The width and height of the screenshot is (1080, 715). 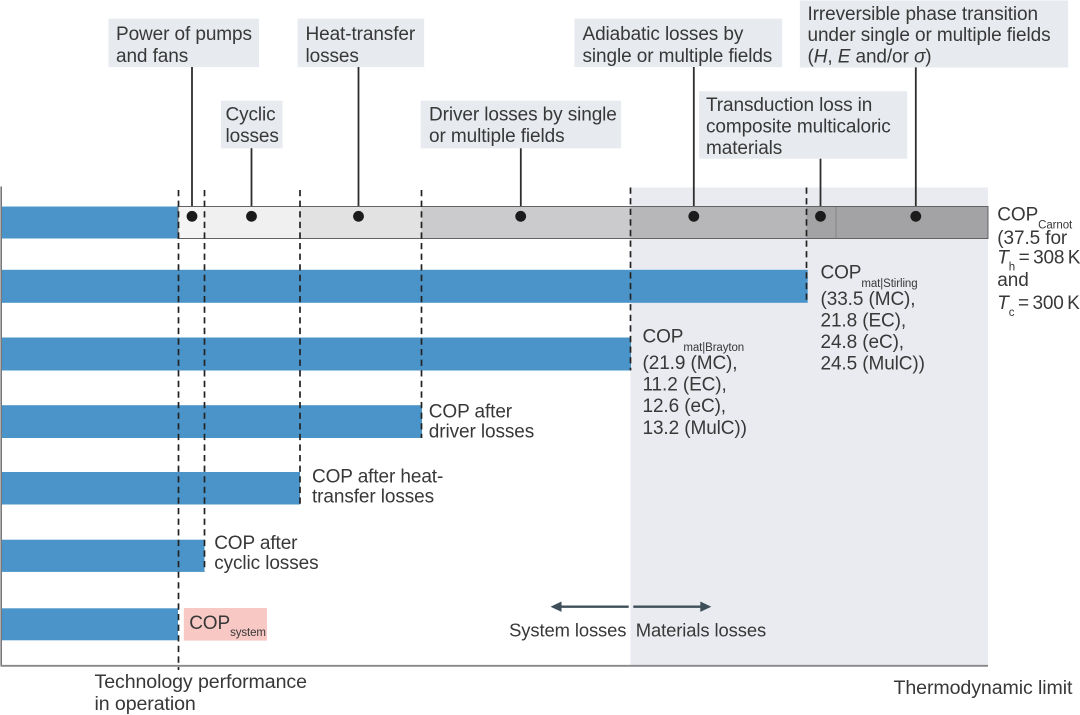 I want to click on svg-text: 13.2 (MulC)), so click(x=695, y=428).